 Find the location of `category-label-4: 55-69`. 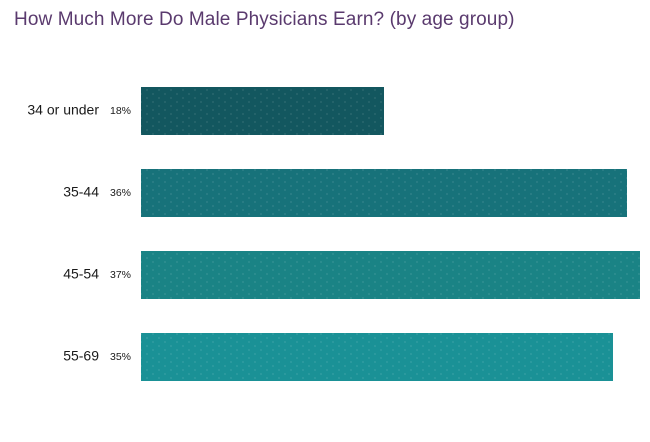

category-label-4: 55-69 is located at coordinates (81, 356).